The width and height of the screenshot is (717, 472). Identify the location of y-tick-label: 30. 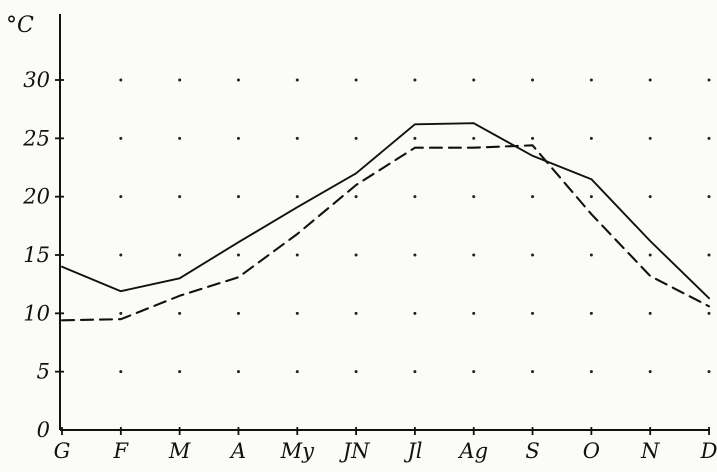
(36, 80).